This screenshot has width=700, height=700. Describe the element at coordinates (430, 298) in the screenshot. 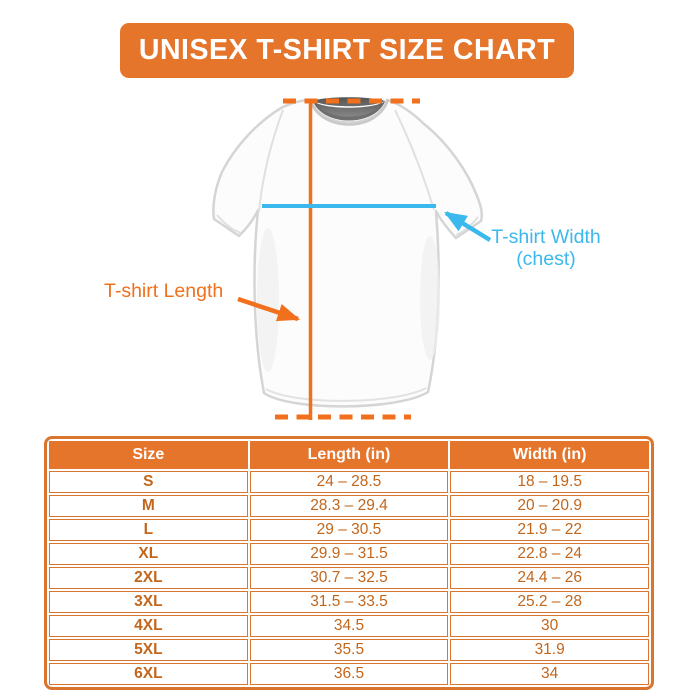

I see `right-body-shading` at that location.